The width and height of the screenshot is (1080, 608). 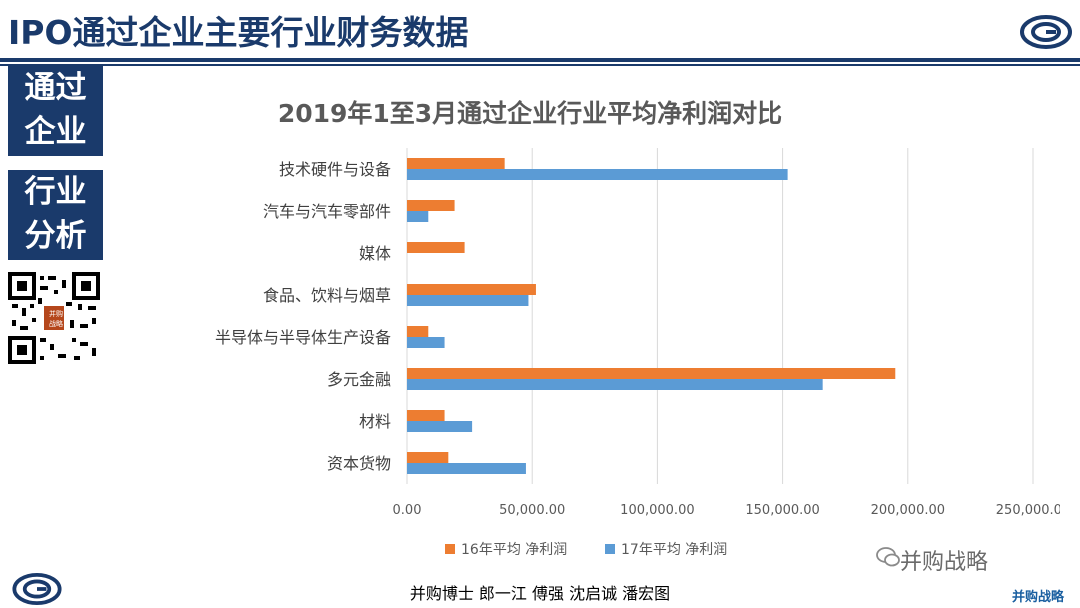 What do you see at coordinates (1038, 597) in the screenshot?
I see `corner-brand: 并购战略` at bounding box center [1038, 597].